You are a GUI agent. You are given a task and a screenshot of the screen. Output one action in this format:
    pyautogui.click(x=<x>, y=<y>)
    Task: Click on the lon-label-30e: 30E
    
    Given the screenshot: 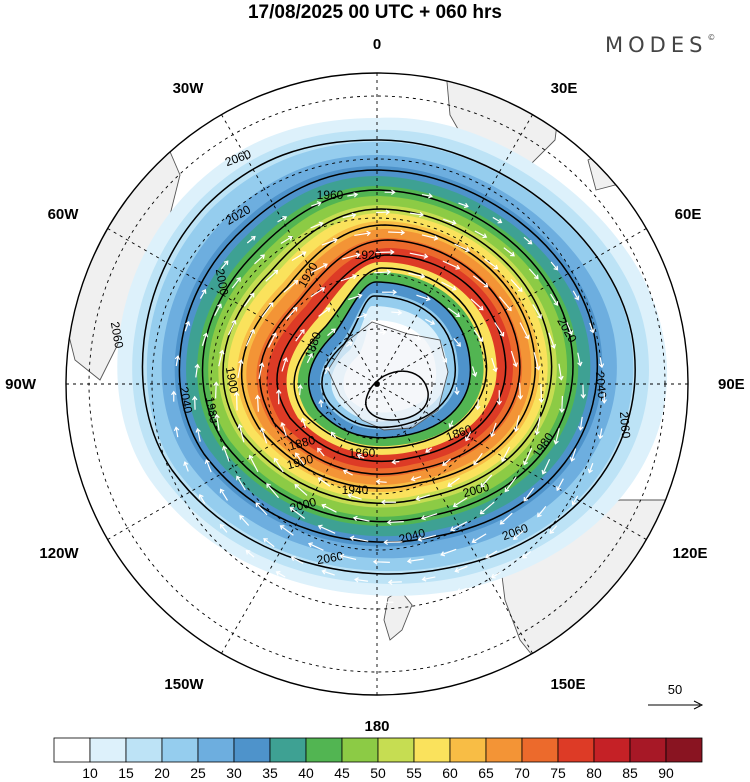 What is the action you would take?
    pyautogui.click(x=564, y=88)
    